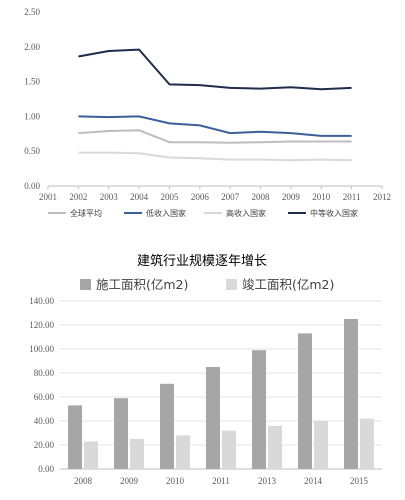 The height and width of the screenshot is (500, 405). I want to click on y-tick-label: 100.00, so click(41, 349).